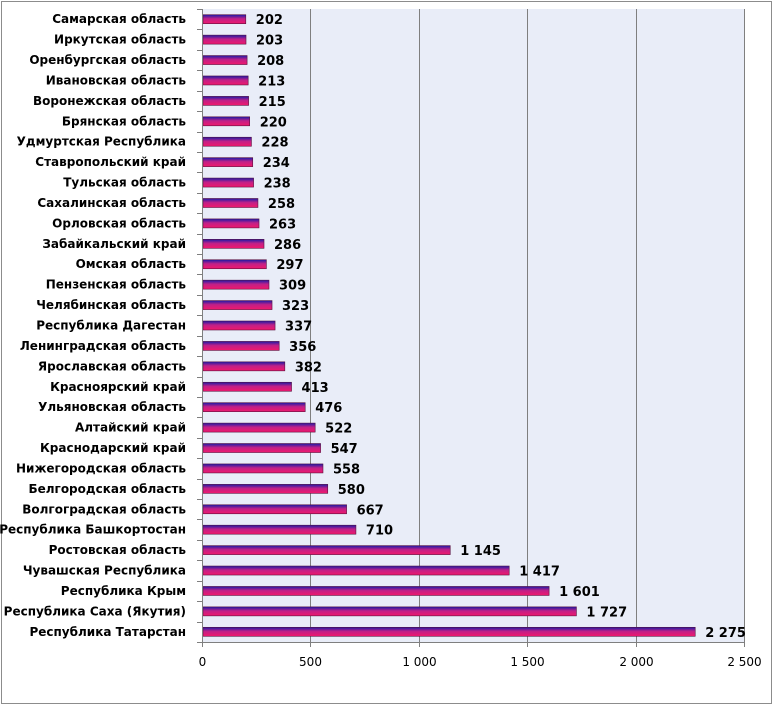 The image size is (775, 708). What do you see at coordinates (292, 286) in the screenshot?
I see `value-label: 309` at bounding box center [292, 286].